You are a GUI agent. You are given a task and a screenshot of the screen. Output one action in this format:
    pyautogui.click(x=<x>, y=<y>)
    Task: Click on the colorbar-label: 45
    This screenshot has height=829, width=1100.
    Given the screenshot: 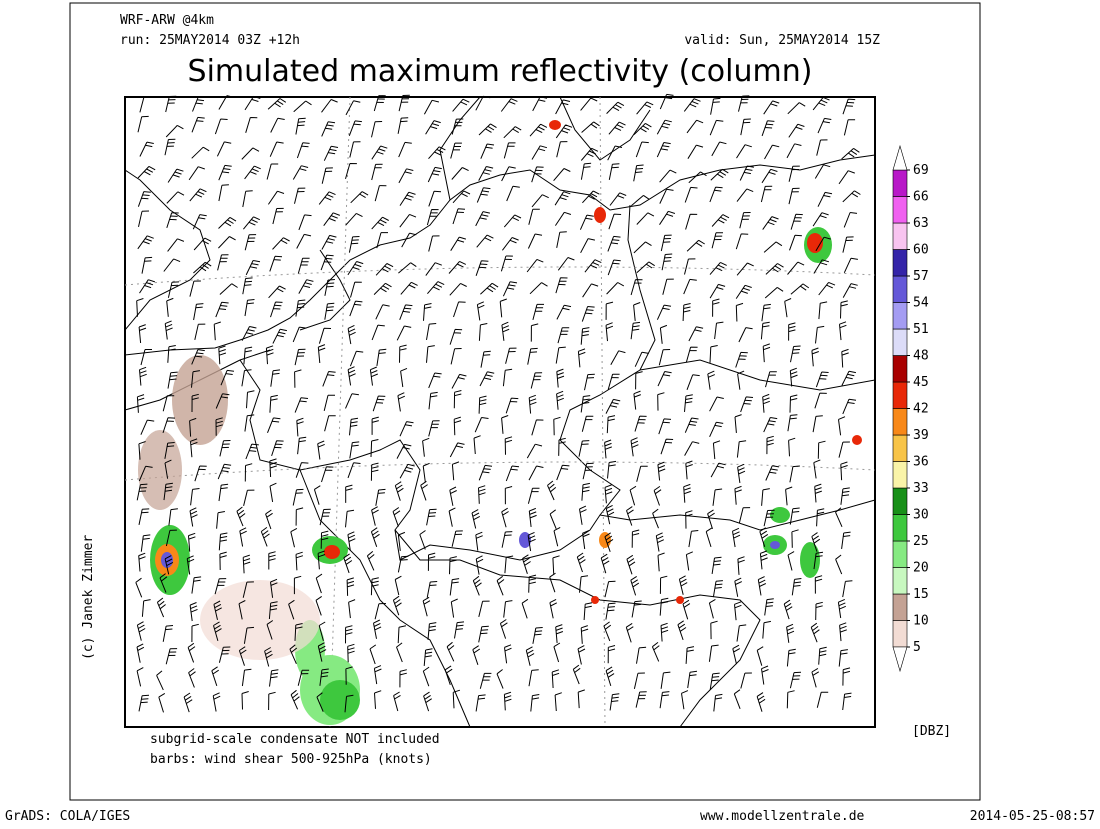 What is the action you would take?
    pyautogui.click(x=921, y=382)
    